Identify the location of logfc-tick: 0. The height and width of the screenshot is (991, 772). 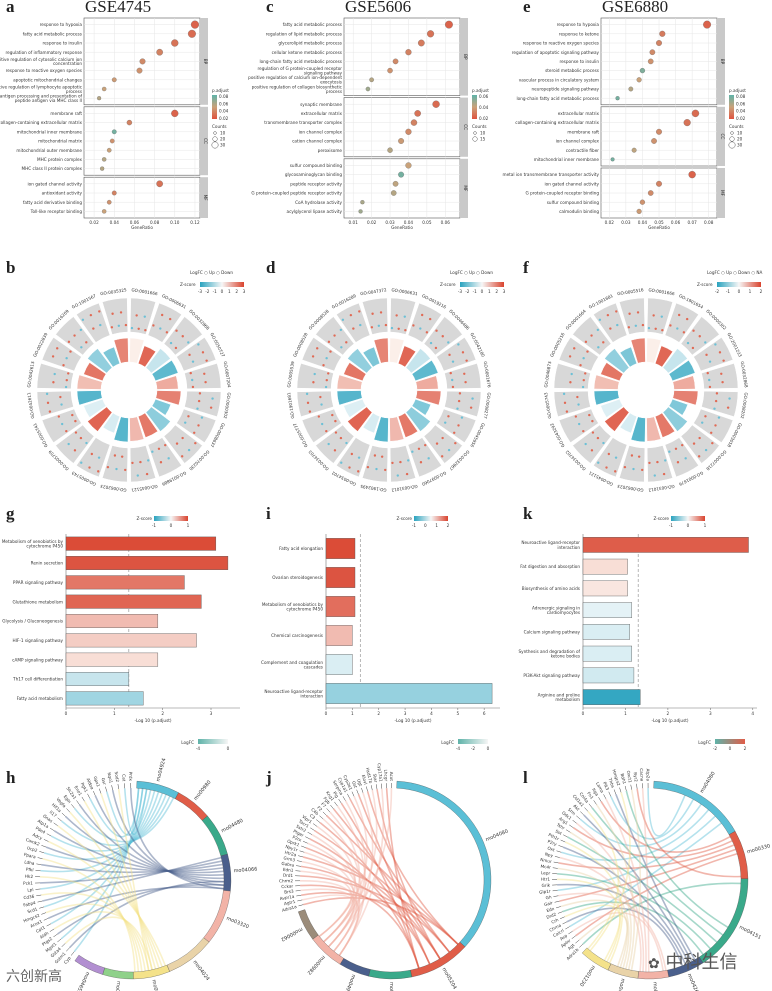
(730, 748).